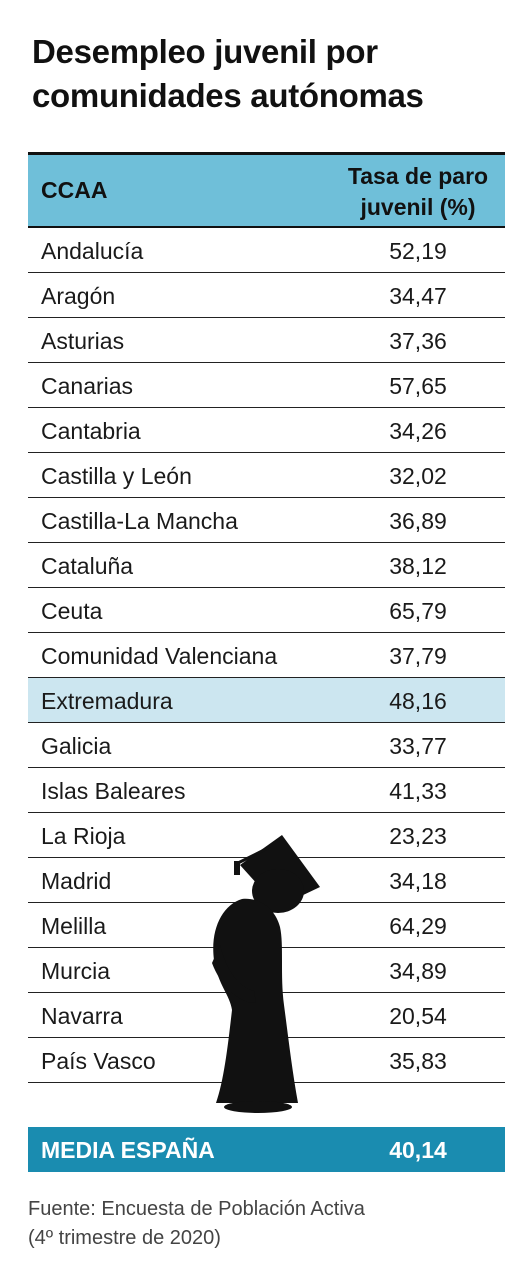  What do you see at coordinates (418, 971) in the screenshot?
I see `row-tasa-value: 34,89` at bounding box center [418, 971].